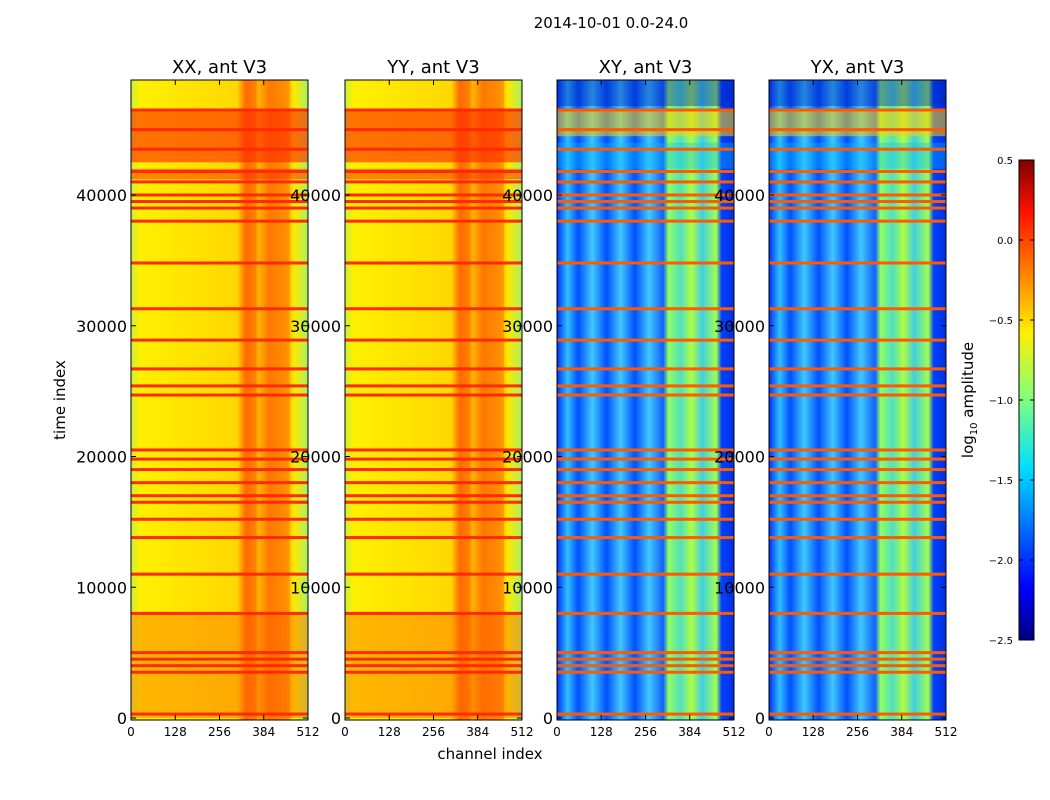  I want to click on y-tick-label: 10000, so click(739, 587).